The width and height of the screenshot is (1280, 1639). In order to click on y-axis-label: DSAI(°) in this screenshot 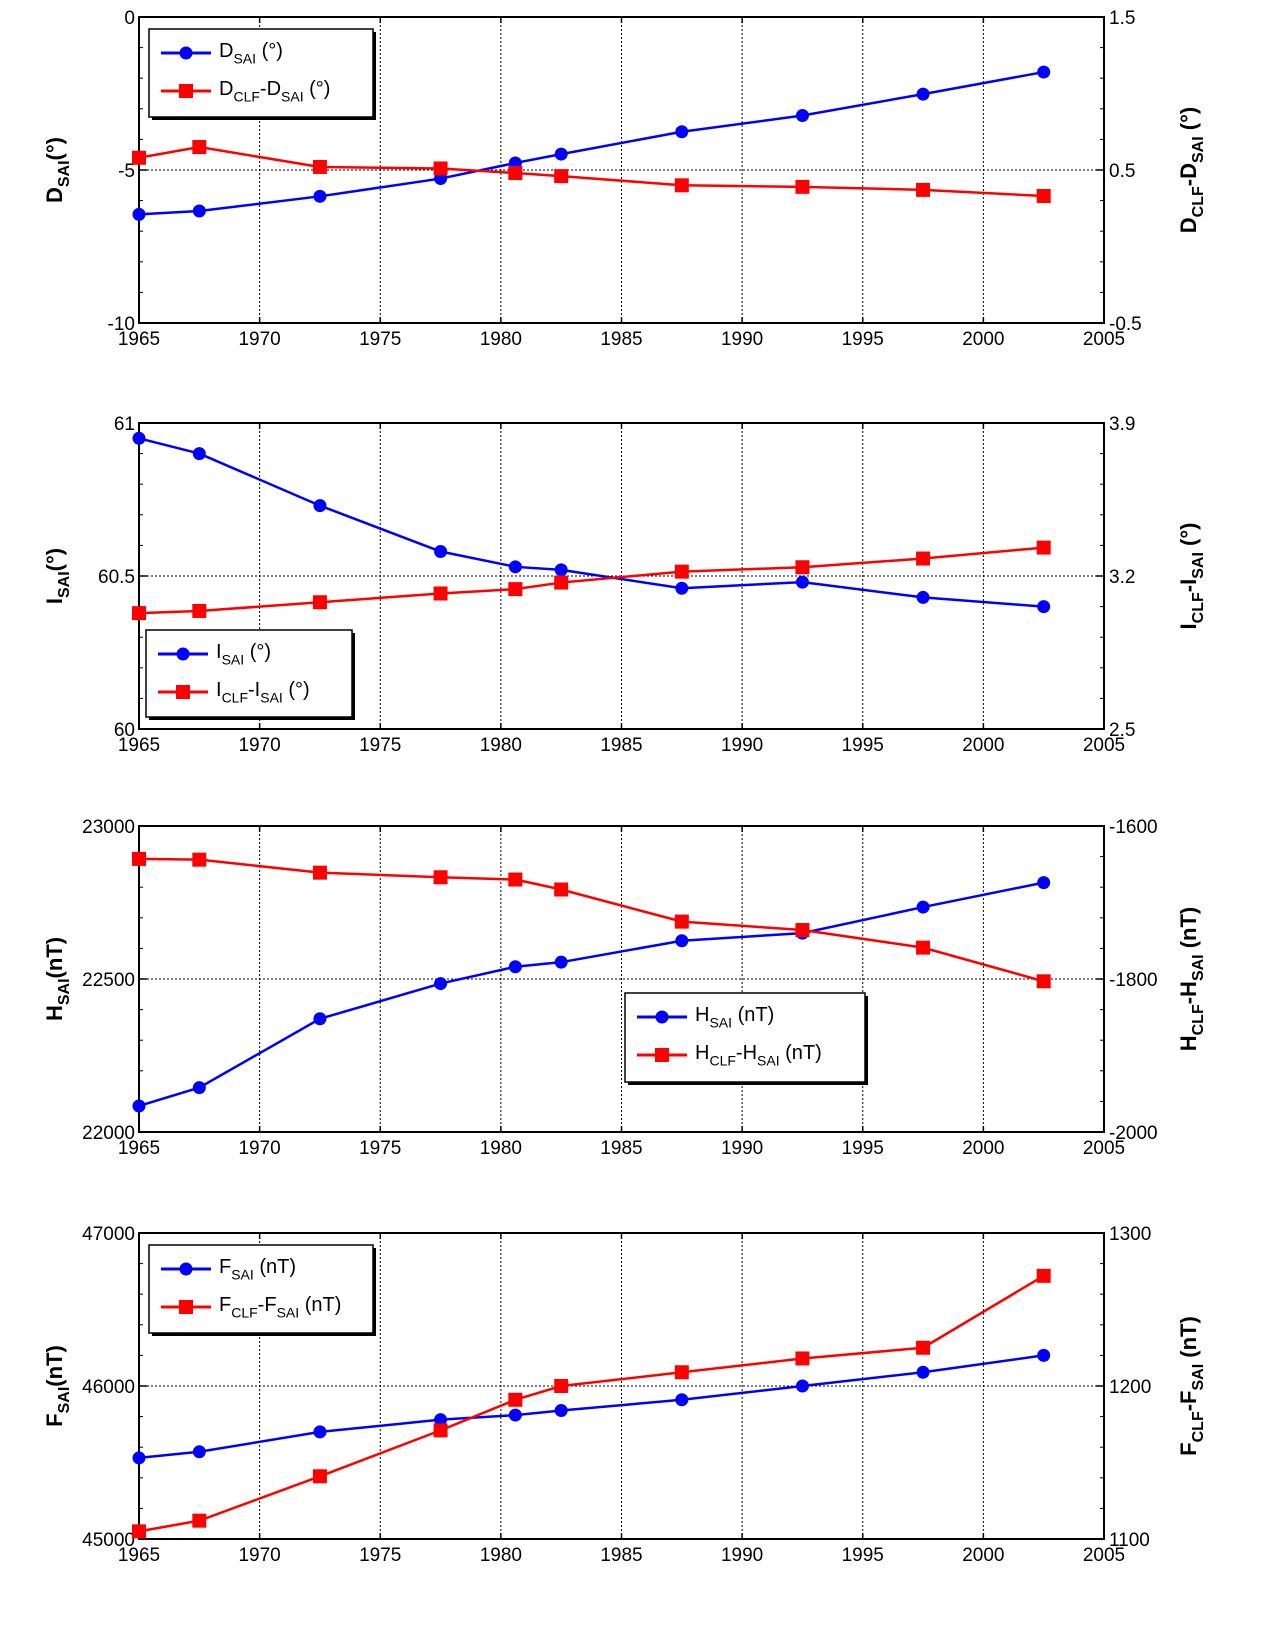, I will do `click(57, 170)`.